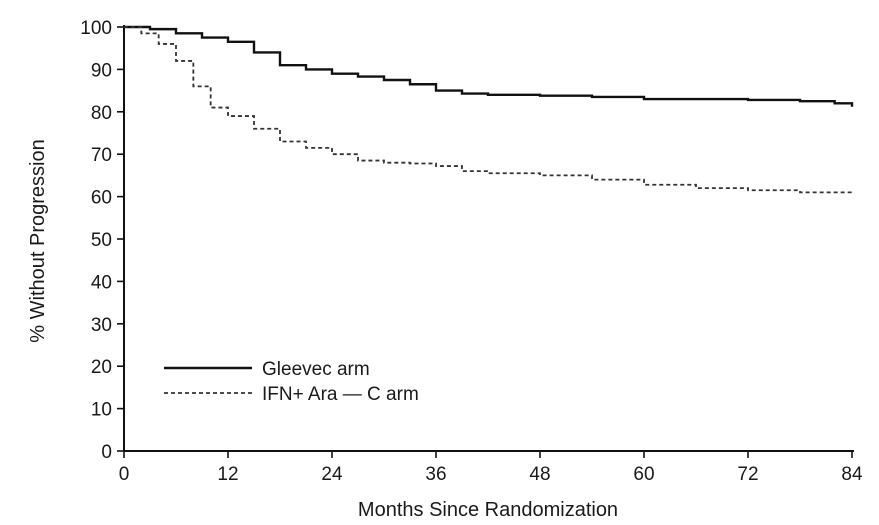  Describe the element at coordinates (747, 474) in the screenshot. I see `x-tick-label: 72` at that location.